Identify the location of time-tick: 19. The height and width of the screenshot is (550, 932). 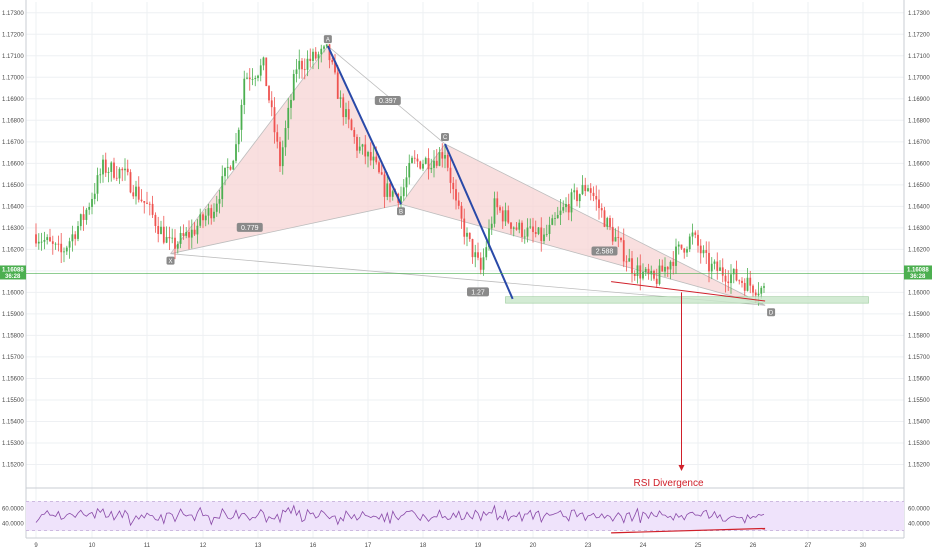
(478, 546).